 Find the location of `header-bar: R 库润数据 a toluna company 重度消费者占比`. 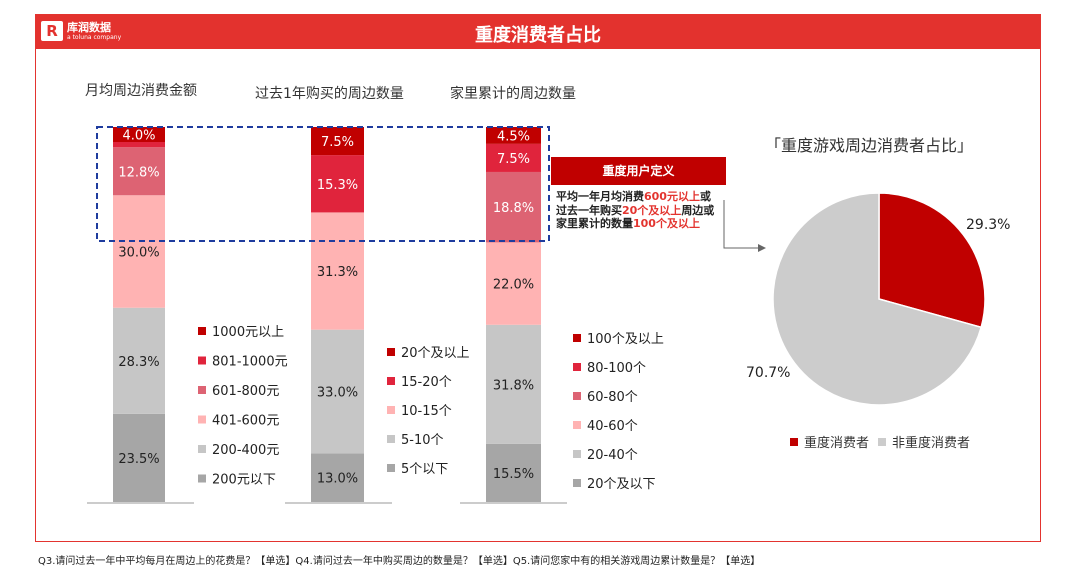

header-bar: R 库润数据 a toluna company 重度消费者占比 is located at coordinates (538, 32).